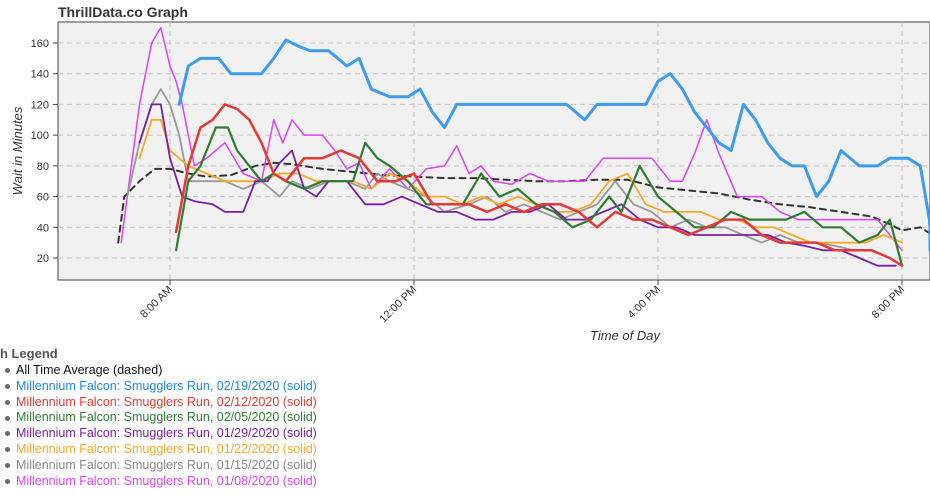 This screenshot has width=930, height=502. I want to click on legend-item: All Time Average (dashed), so click(161, 371).